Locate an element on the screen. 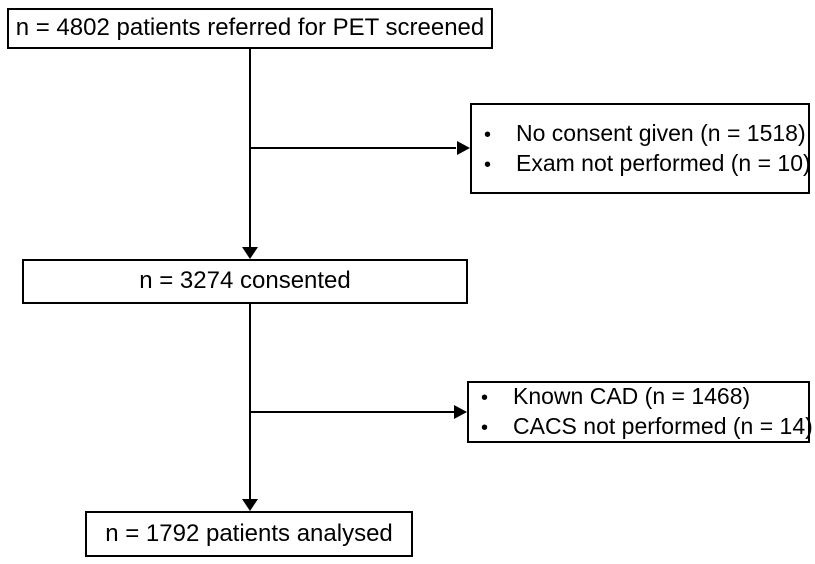 The height and width of the screenshot is (564, 815). list-item: • Exam not performed (n = 10) is located at coordinates (641, 164).